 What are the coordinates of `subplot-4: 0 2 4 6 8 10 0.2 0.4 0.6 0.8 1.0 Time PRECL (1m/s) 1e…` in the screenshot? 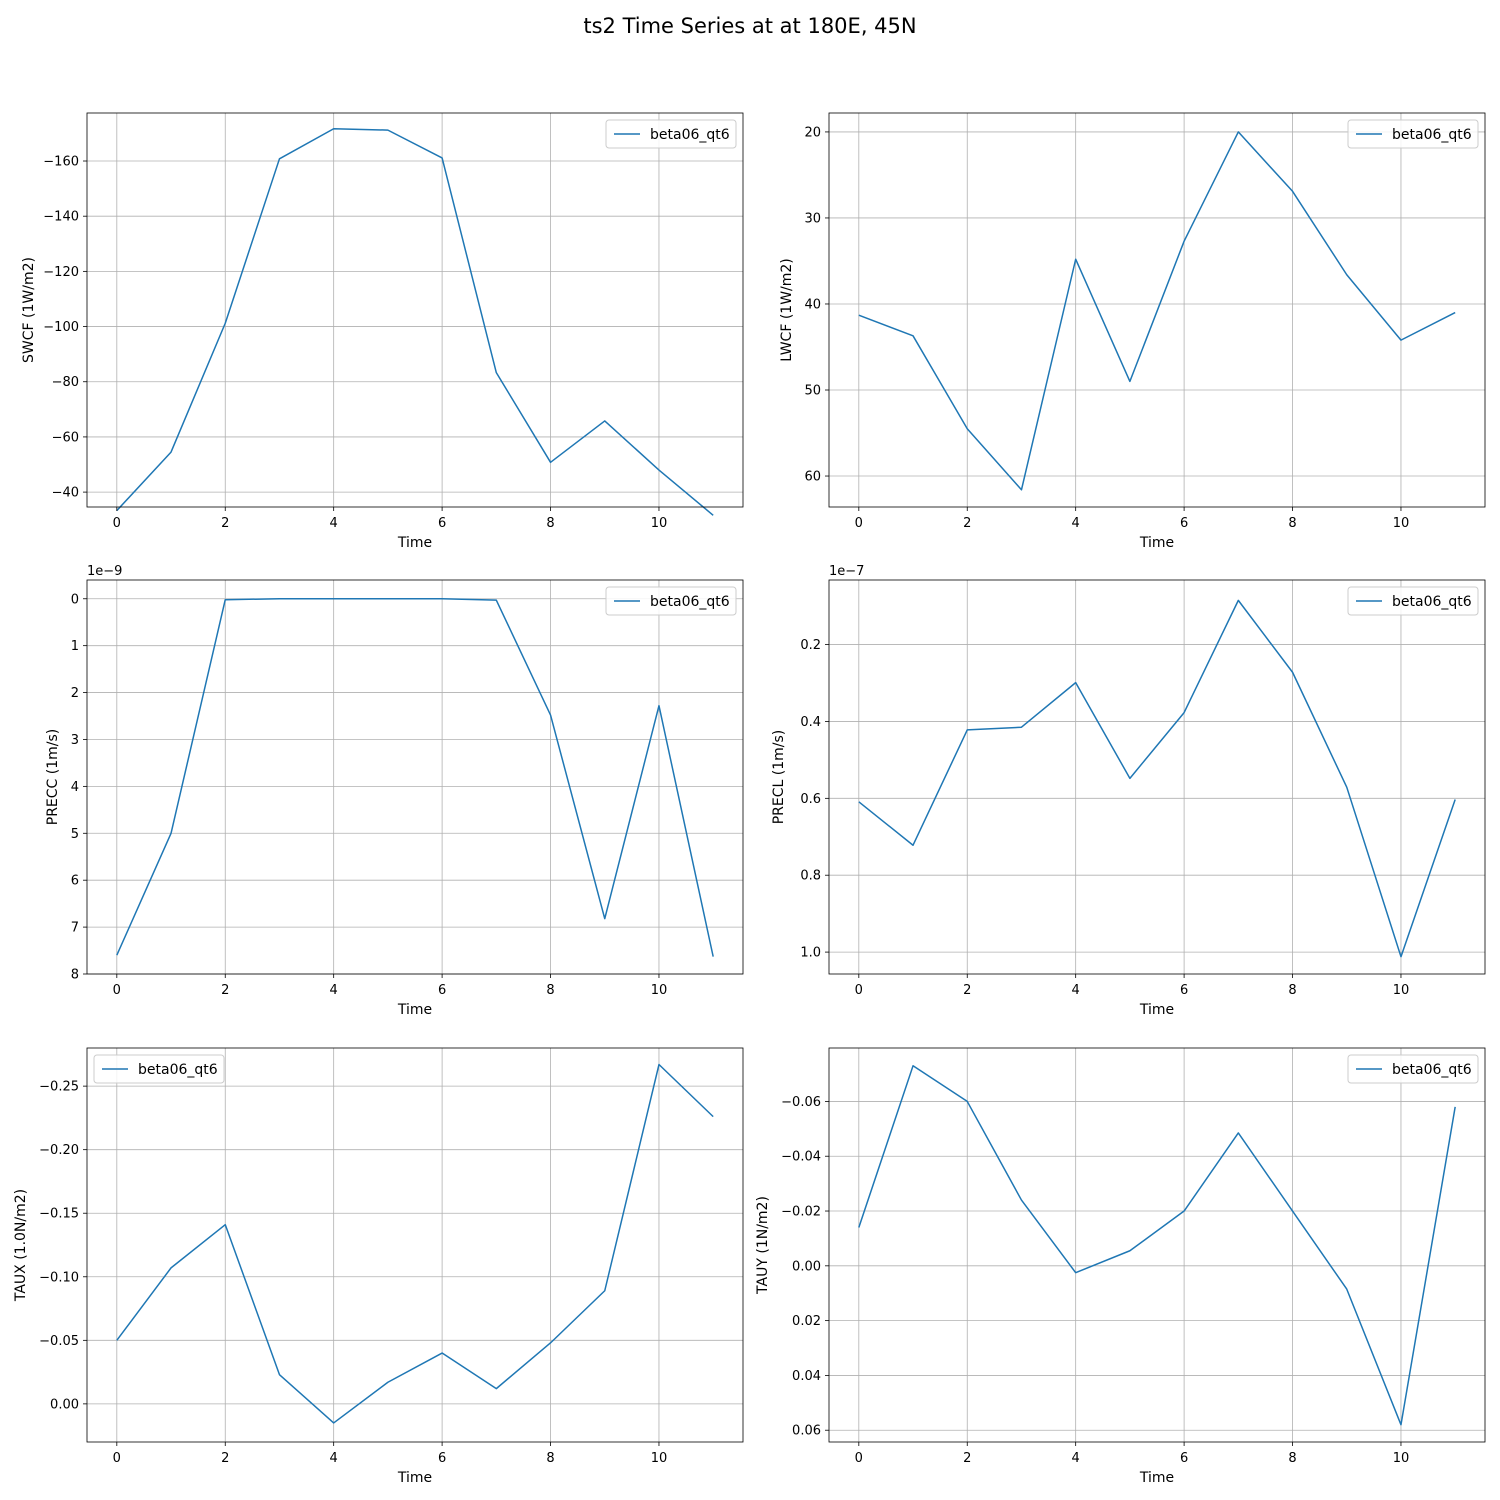 It's located at (1128, 791).